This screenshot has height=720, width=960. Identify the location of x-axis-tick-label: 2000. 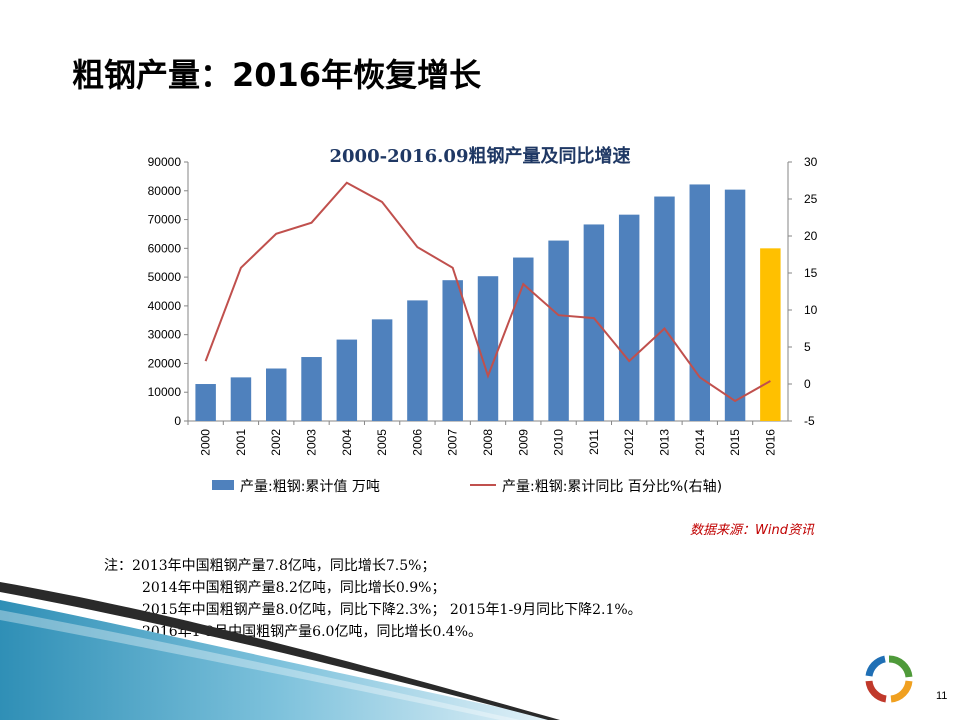
(206, 442).